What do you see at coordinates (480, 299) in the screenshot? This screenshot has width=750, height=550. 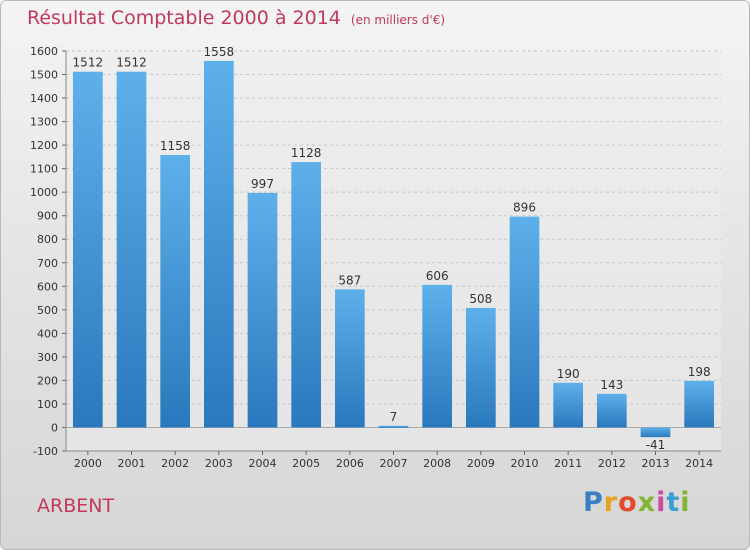 I see `data-label: 508` at bounding box center [480, 299].